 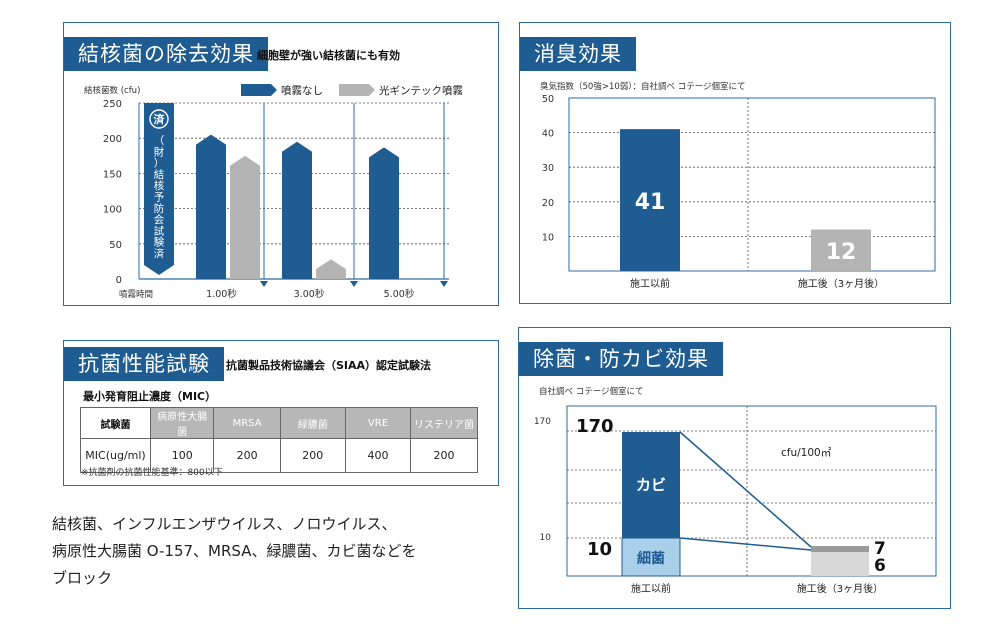 I want to click on tb-ylabel: 結核菌数 (cfu), so click(x=112, y=90).